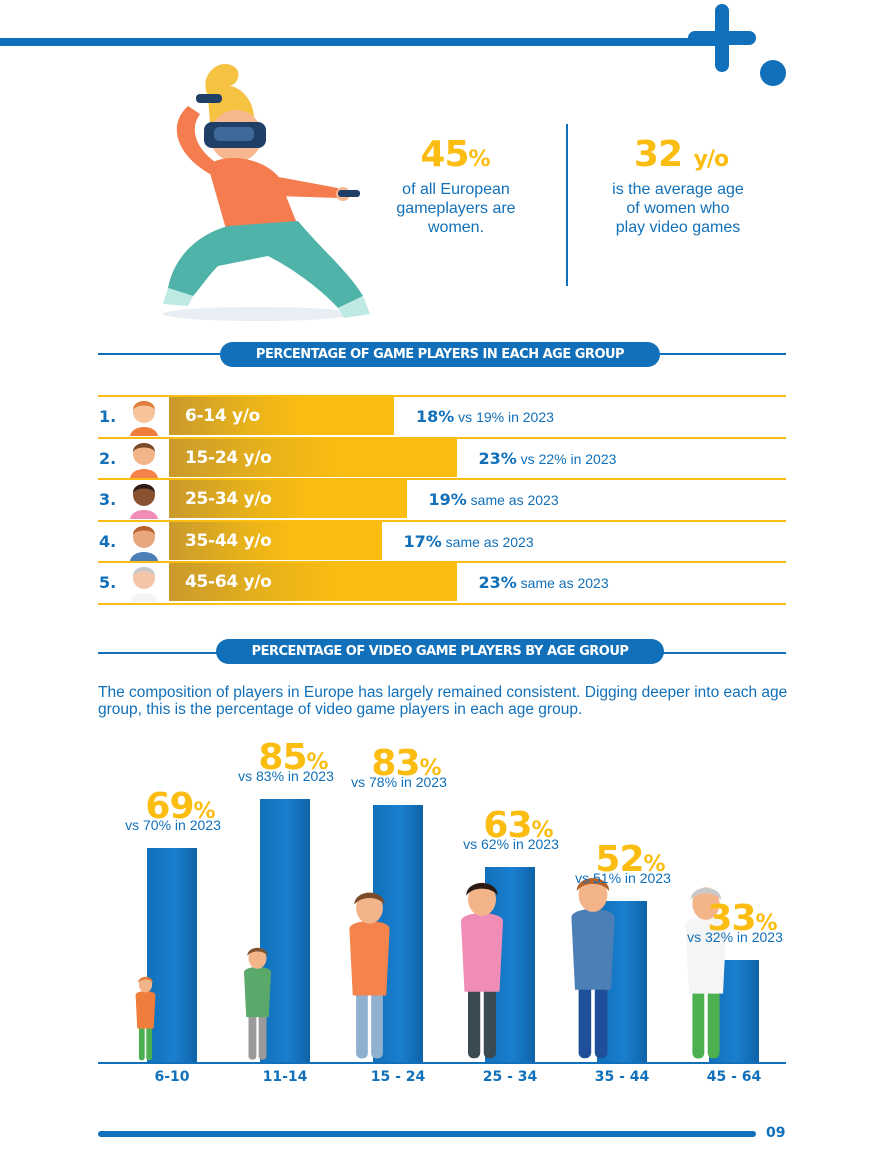  I want to click on chart-x-tick-label: 45 - 64, so click(734, 1077).